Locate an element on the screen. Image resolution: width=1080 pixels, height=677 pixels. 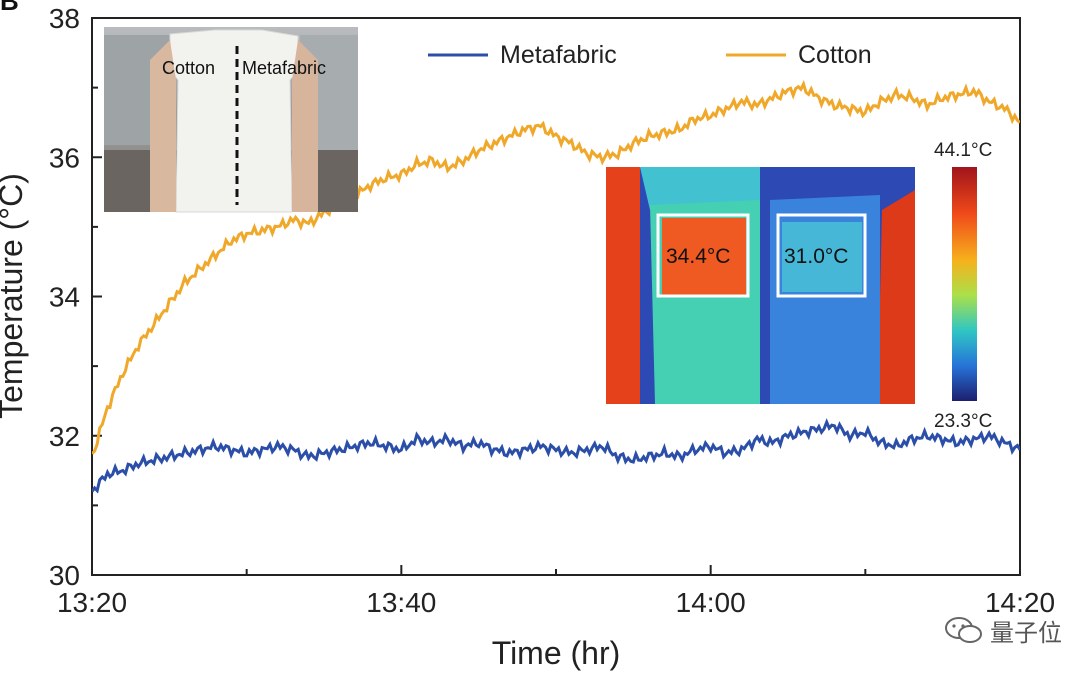
legend: Metafabric Cotton is located at coordinates (650, 55).